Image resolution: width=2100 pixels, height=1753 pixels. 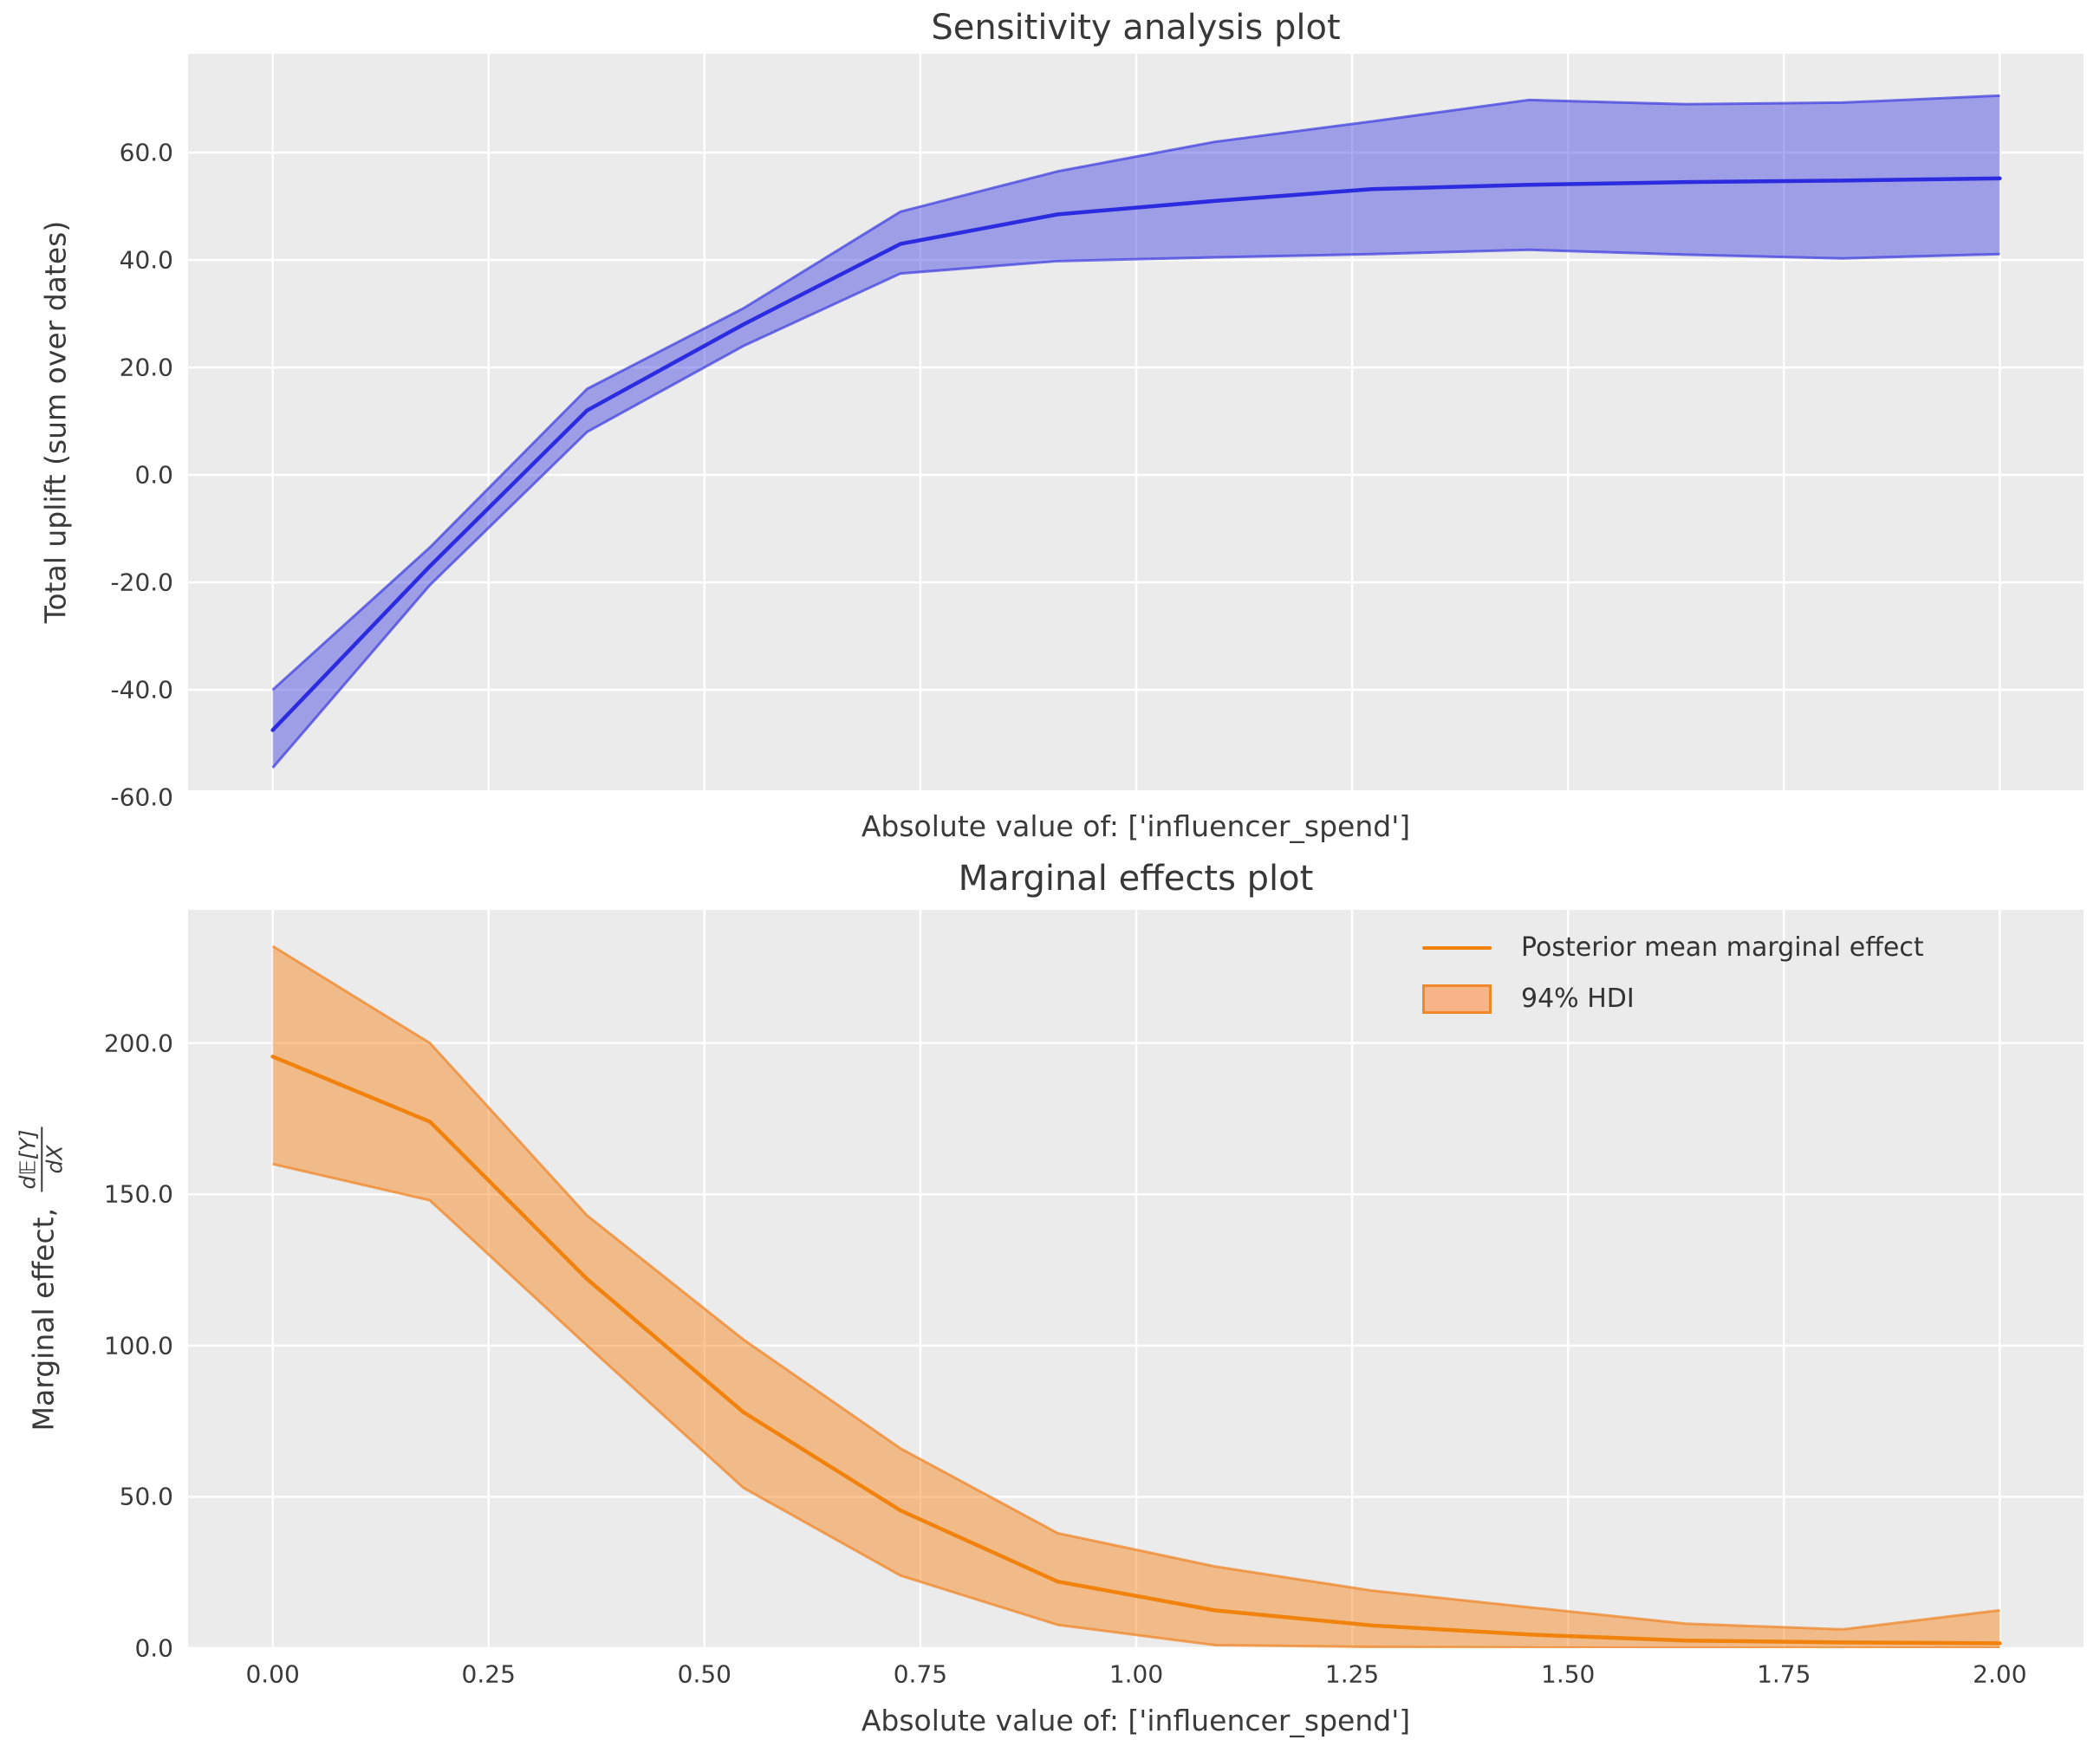 What do you see at coordinates (1136, 28) in the screenshot?
I see `top-chart-title: Sensitivity analysis plot` at bounding box center [1136, 28].